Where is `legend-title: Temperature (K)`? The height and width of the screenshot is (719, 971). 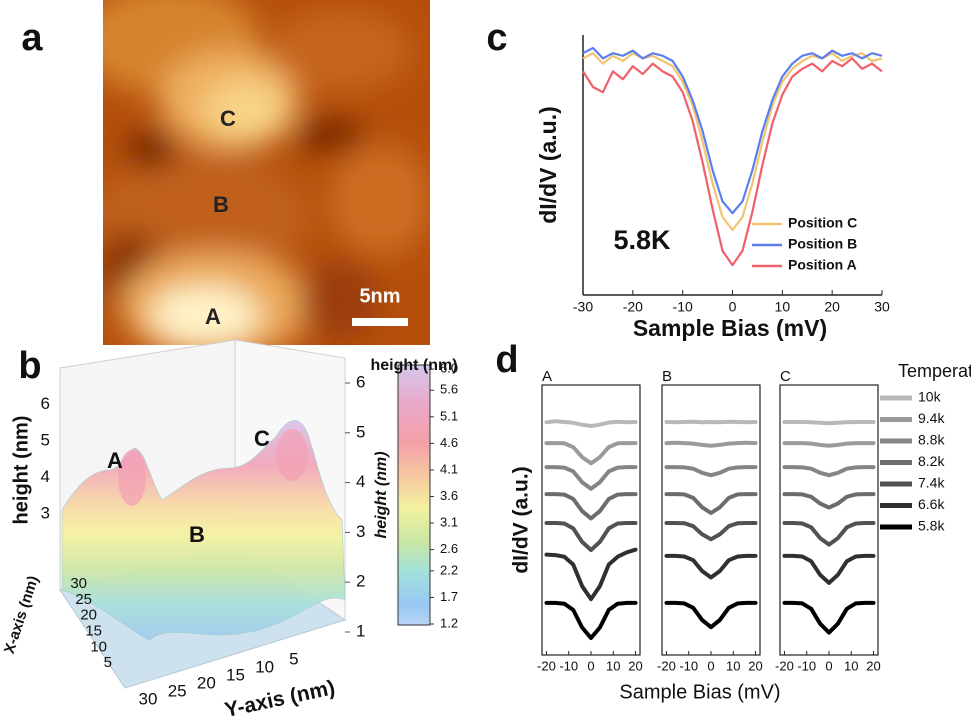
legend-title: Temperature (K) is located at coordinates (934, 371).